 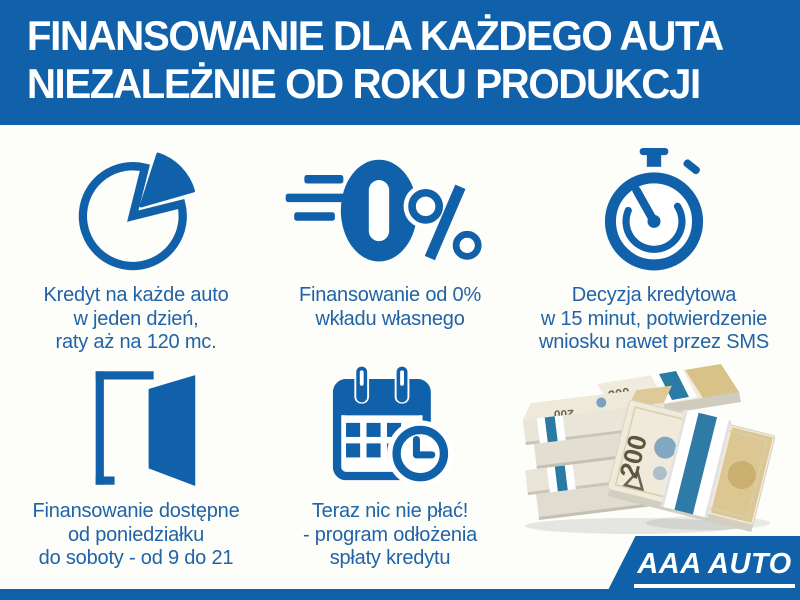 I want to click on calendar-clock-icon, so click(x=393, y=426).